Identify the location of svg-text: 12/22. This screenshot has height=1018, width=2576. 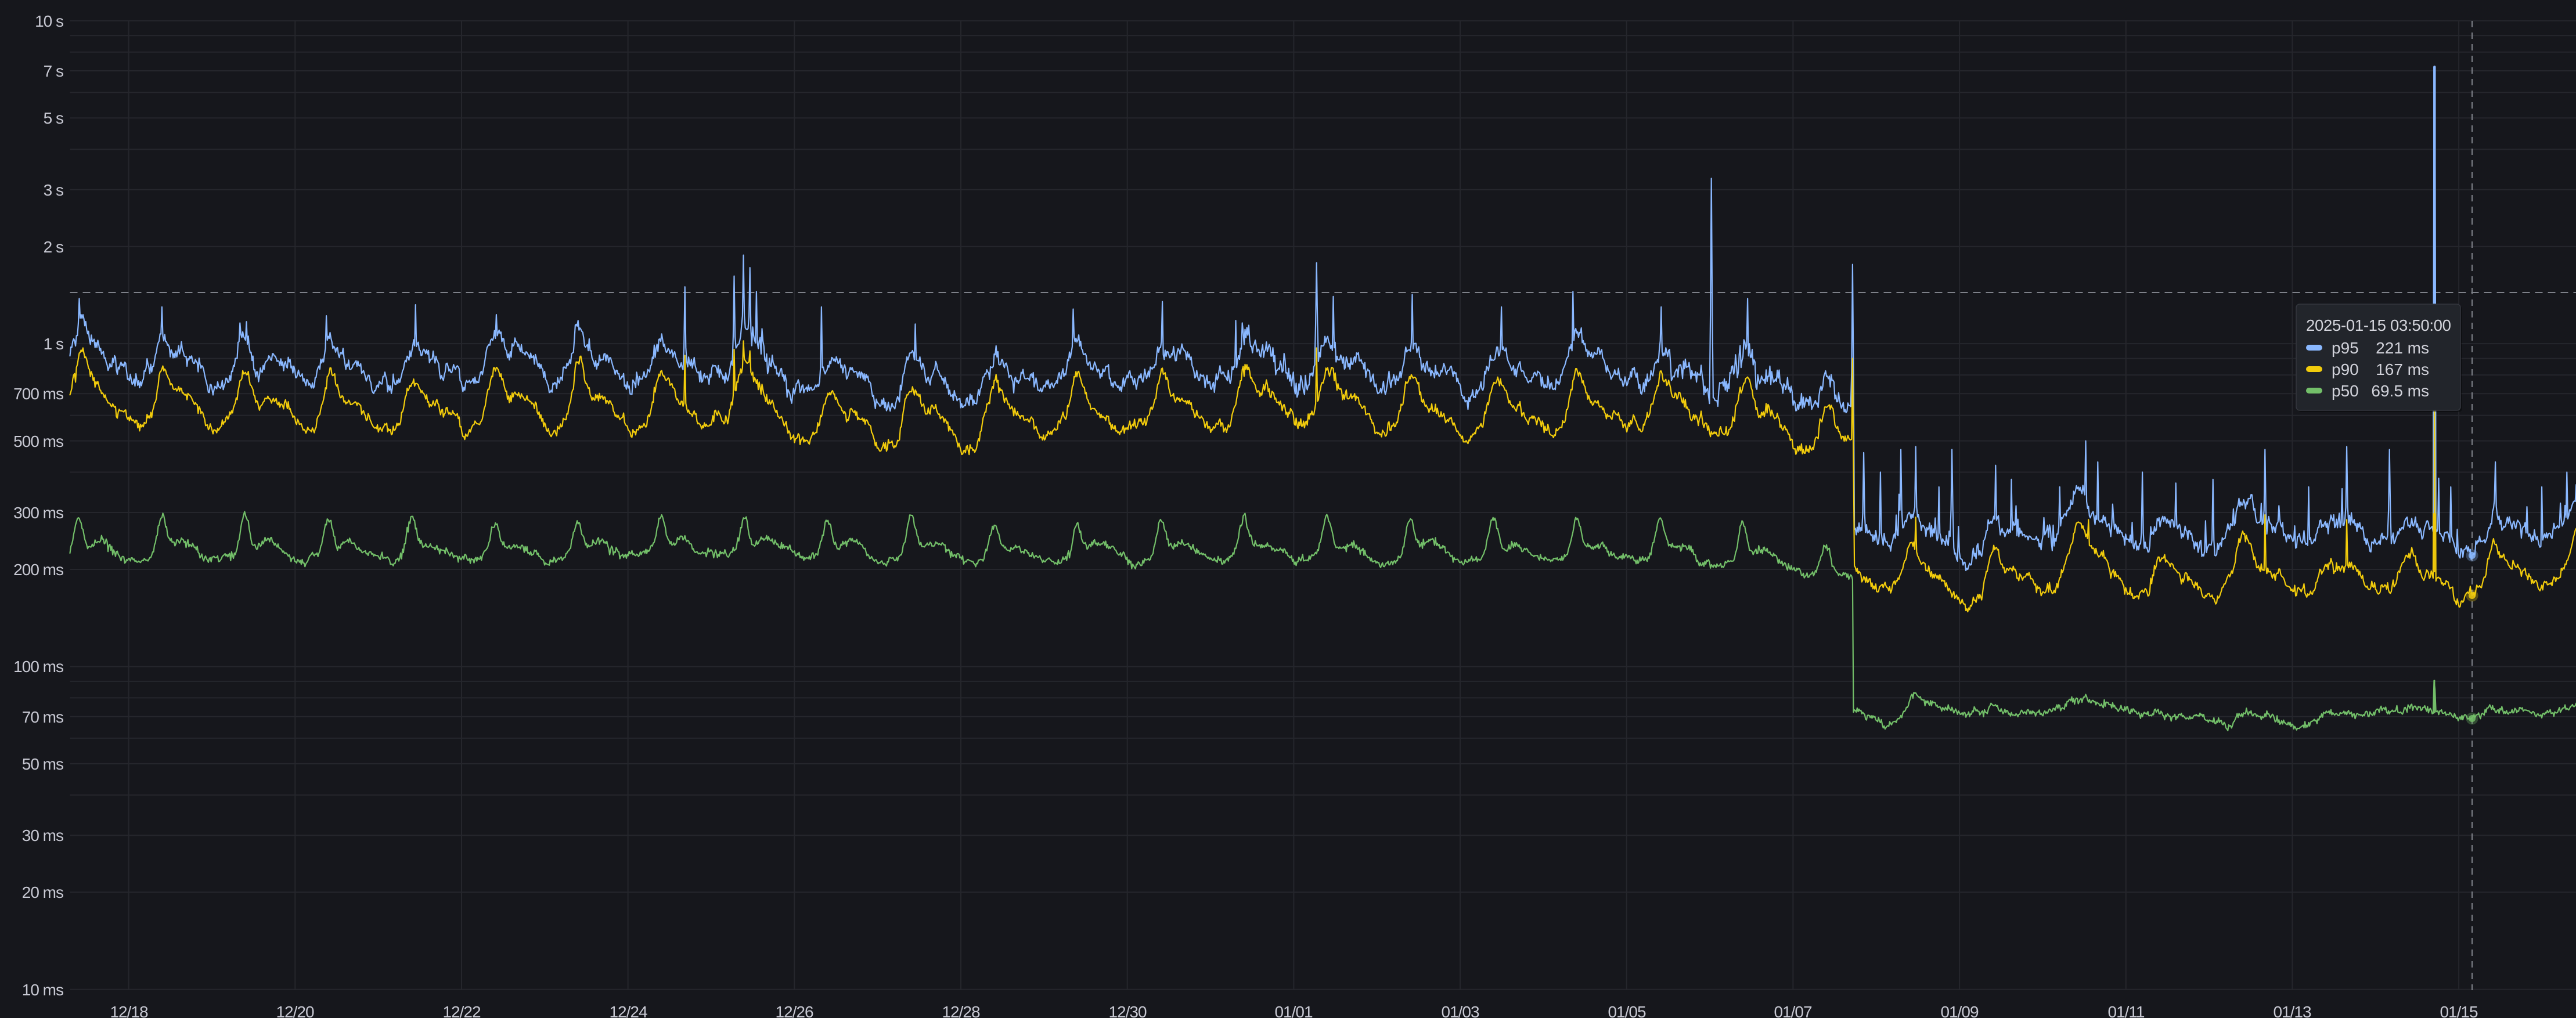
(461, 1011).